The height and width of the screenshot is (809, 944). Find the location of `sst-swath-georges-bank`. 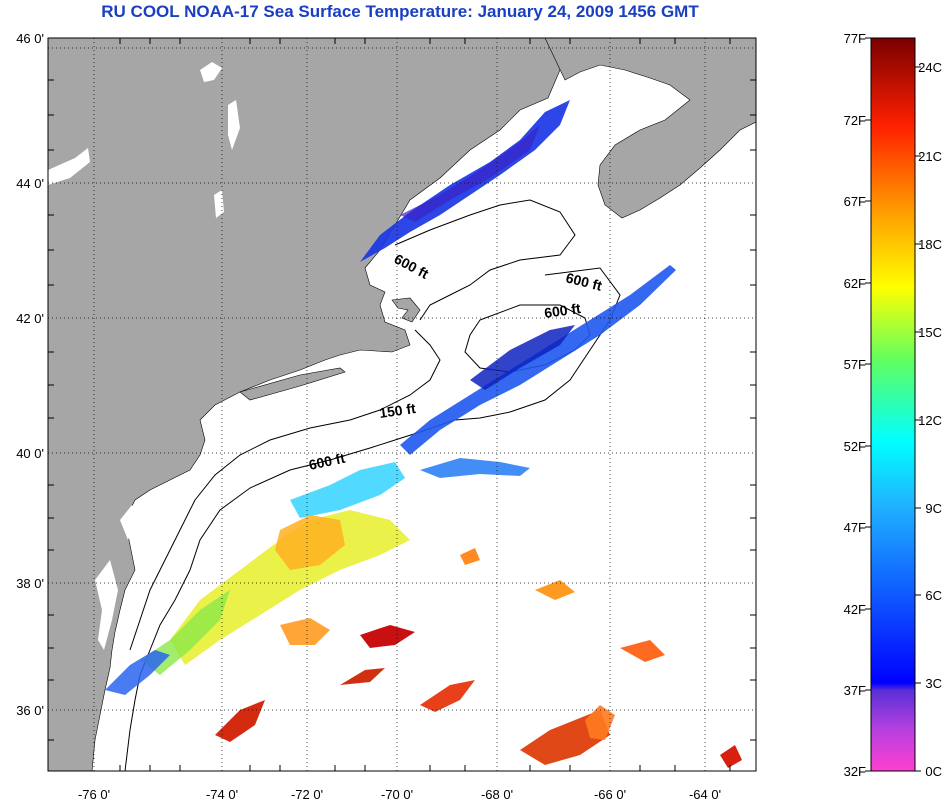

sst-swath-georges-bank is located at coordinates (538, 360).